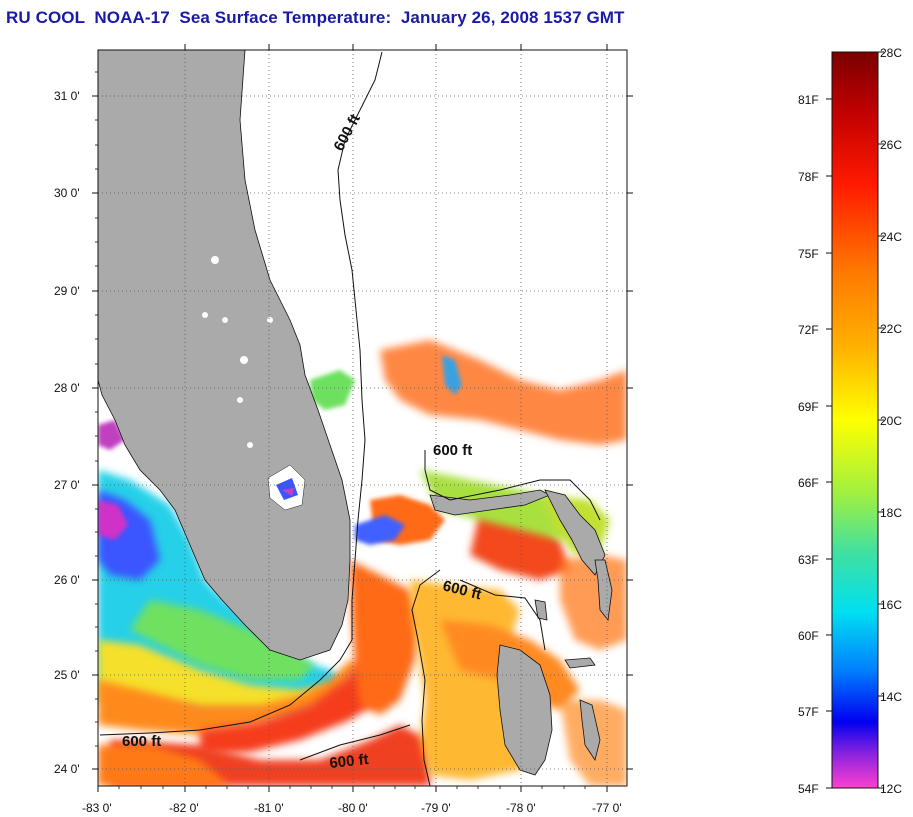  Describe the element at coordinates (891, 329) in the screenshot. I see `colorbar-c-label: 22C` at that location.